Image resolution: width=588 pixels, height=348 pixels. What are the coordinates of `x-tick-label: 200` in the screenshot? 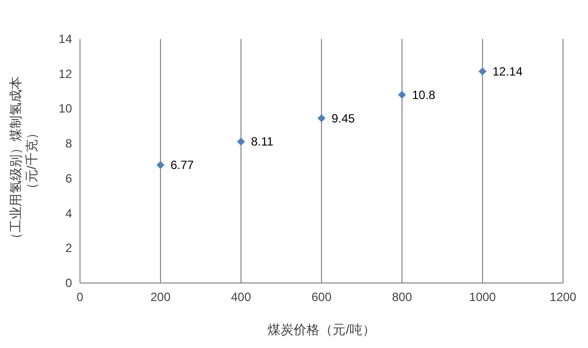 It's located at (160, 297).